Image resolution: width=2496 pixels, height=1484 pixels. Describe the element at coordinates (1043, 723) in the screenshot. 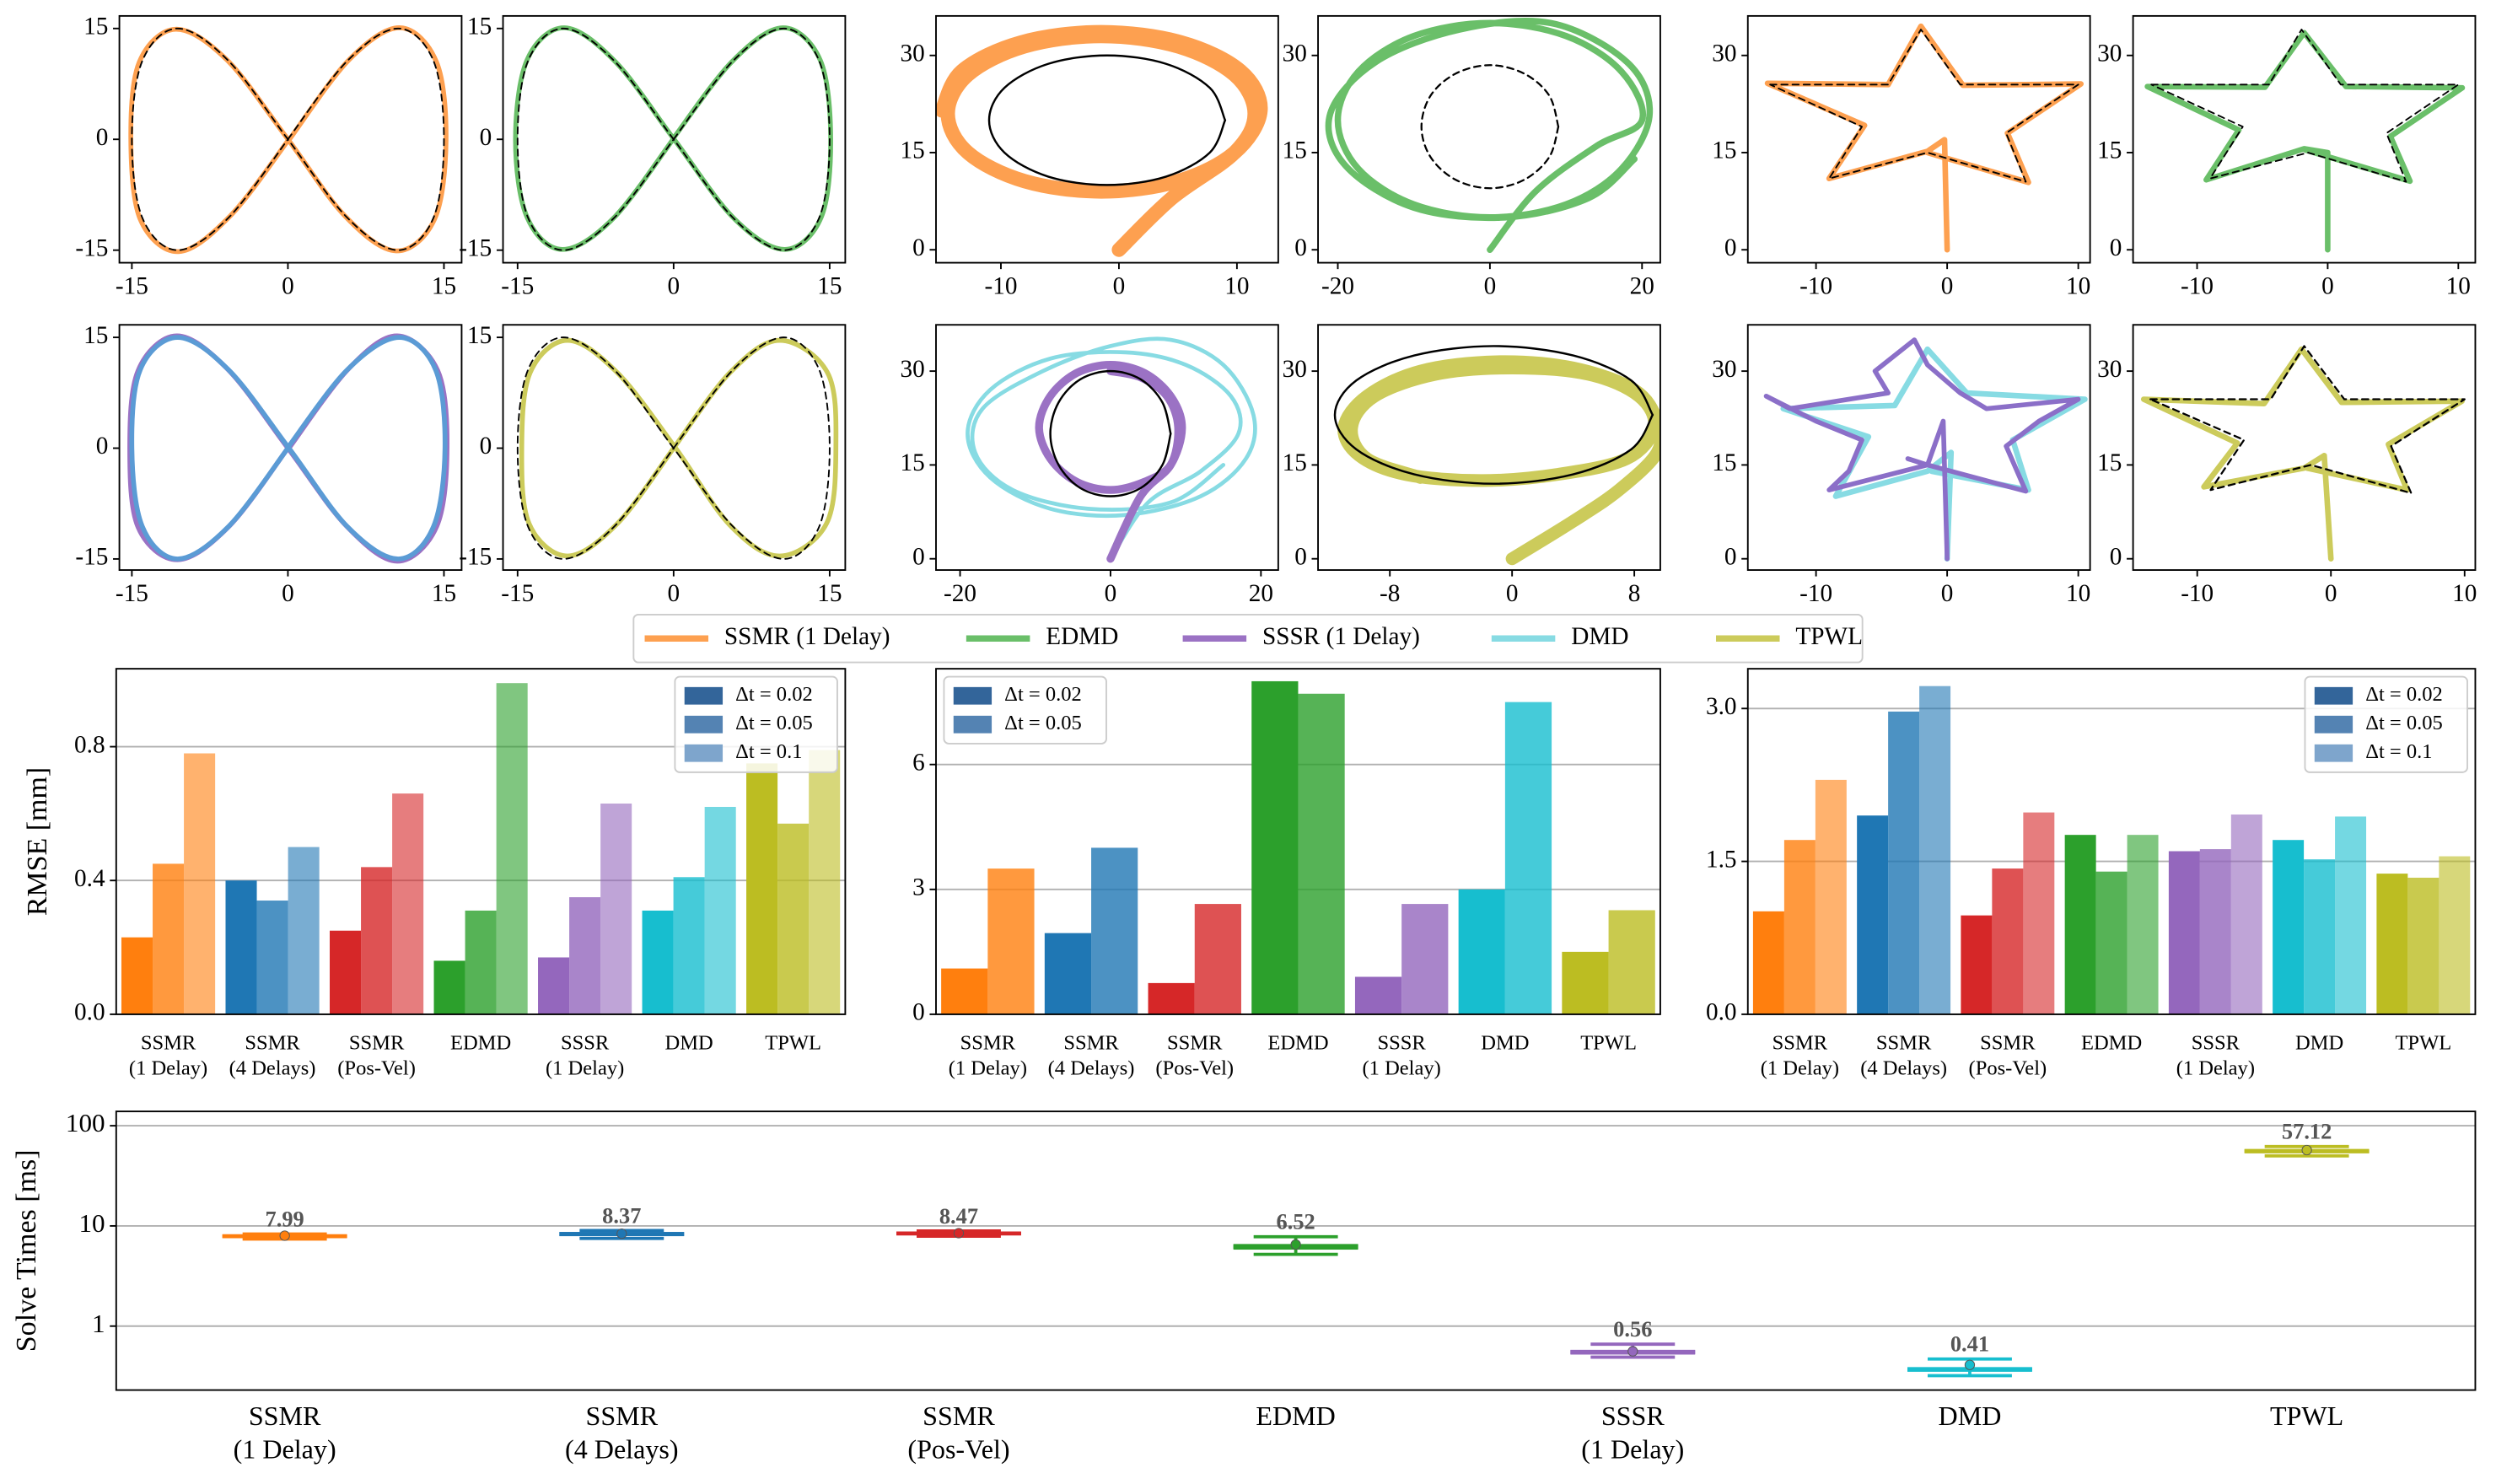

I see `legend-label: Δt = 0.05` at that location.